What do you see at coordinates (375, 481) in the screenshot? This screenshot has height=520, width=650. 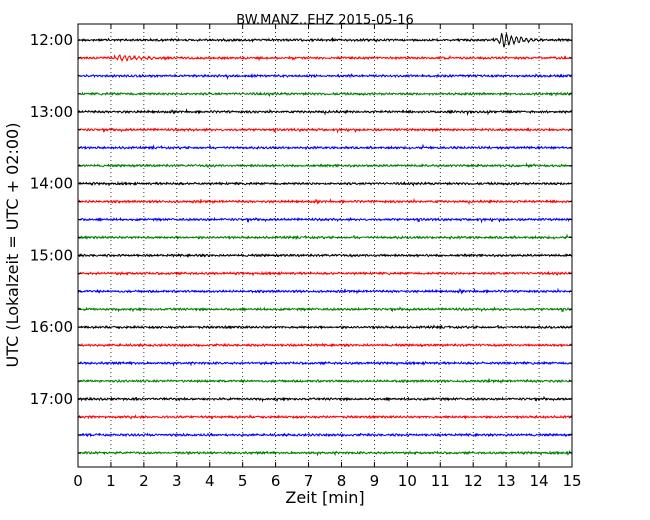 I see `x-tick-label-9: 9` at bounding box center [375, 481].